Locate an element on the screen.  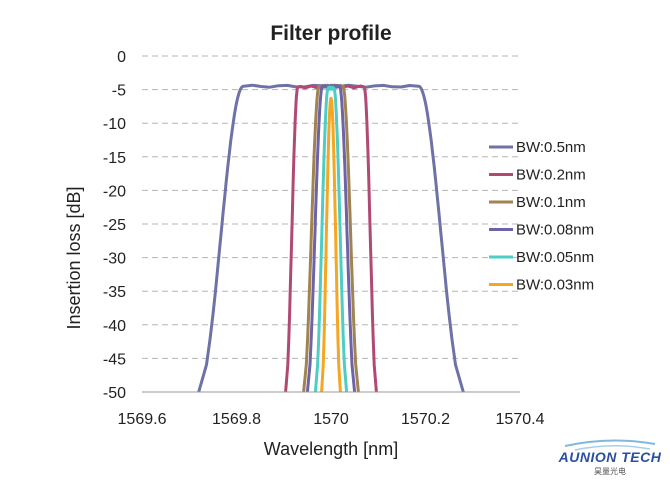
y-axis-ticks: 0 -5 -10 -15 -20 -25 -30 -35 -40 -45 -50 is located at coordinates (114, 225).